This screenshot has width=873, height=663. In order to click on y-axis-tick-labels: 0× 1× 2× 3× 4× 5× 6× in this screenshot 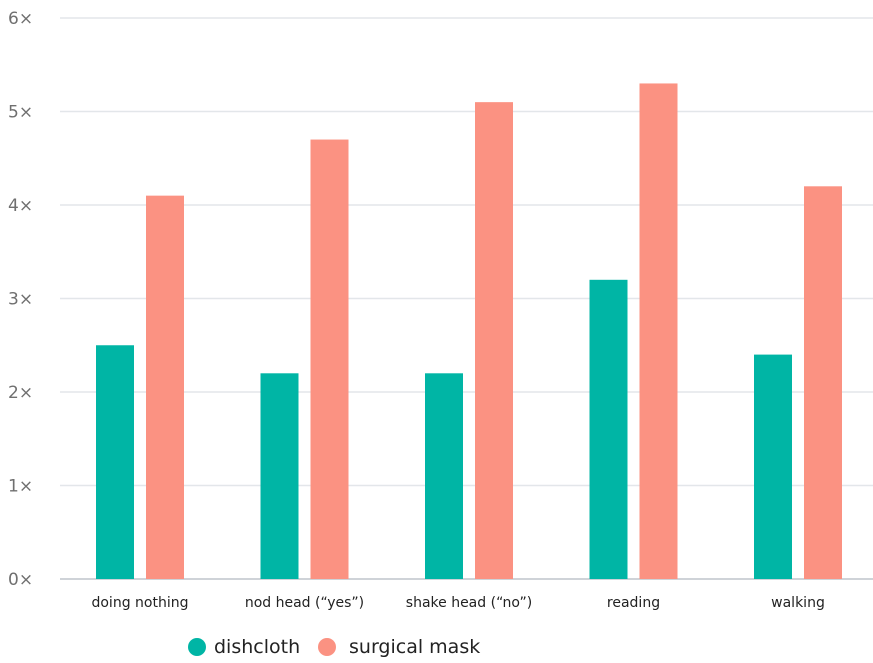, I will do `click(20, 299)`.